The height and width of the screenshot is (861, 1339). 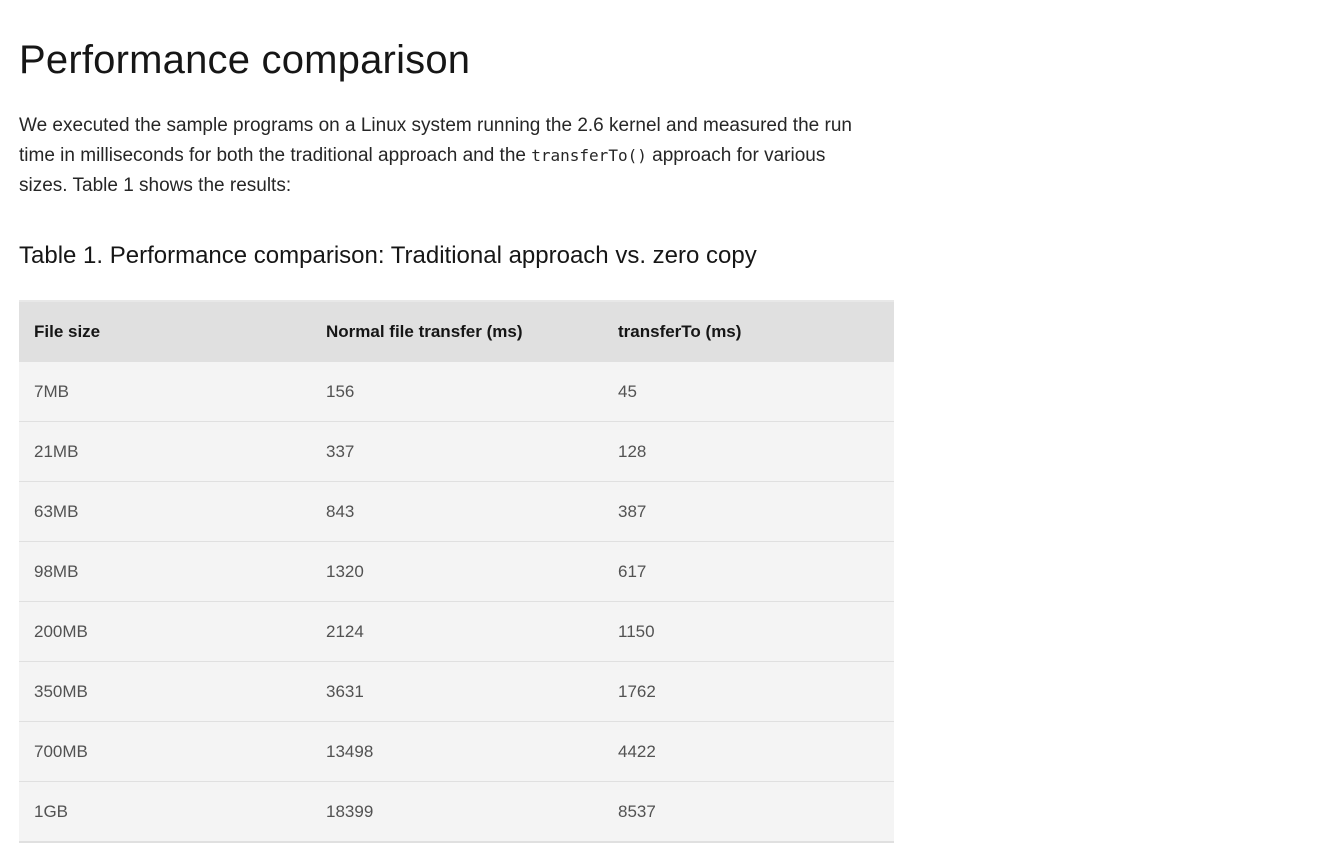 I want to click on cell-normal-transfer: 1320, so click(x=457, y=571).